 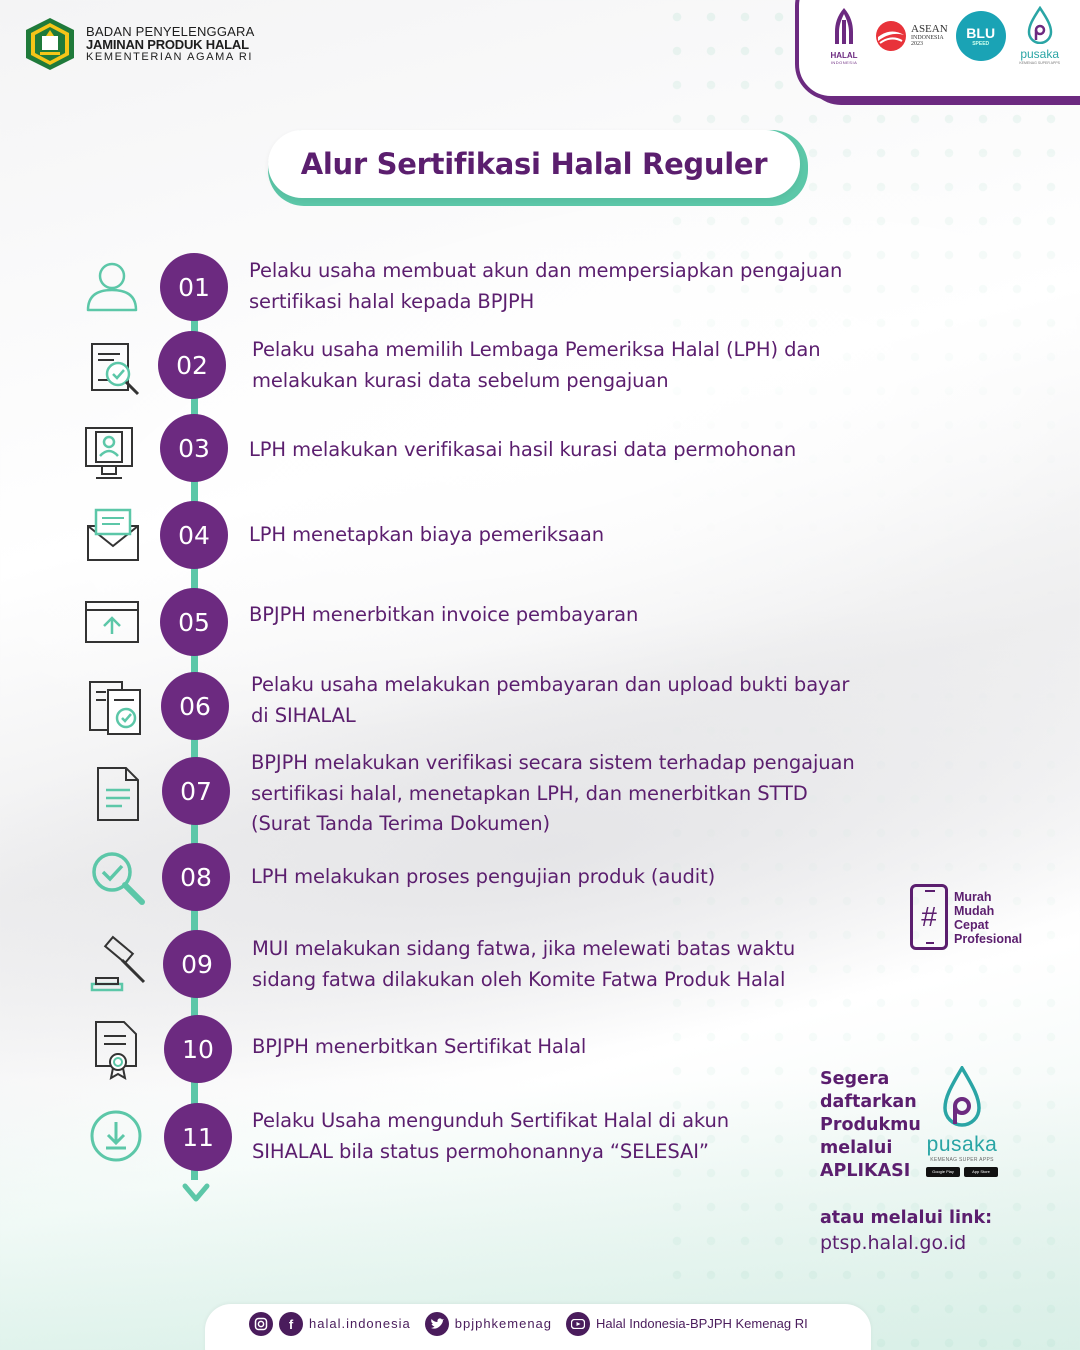 What do you see at coordinates (981, 32) in the screenshot?
I see `blu-text: BLU` at bounding box center [981, 32].